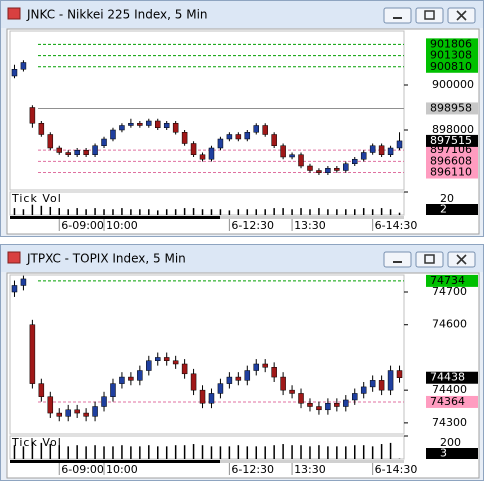  Describe the element at coordinates (14, 257) in the screenshot. I see `window-icon` at that location.